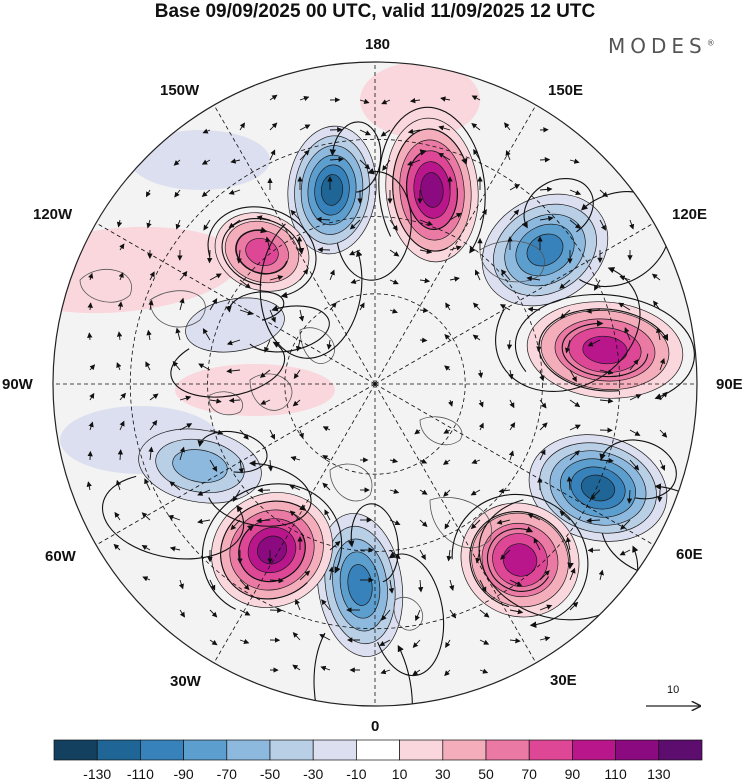 The width and height of the screenshot is (750, 783). Describe the element at coordinates (140, 774) in the screenshot. I see `colorbar-tick-label: -110` at that location.